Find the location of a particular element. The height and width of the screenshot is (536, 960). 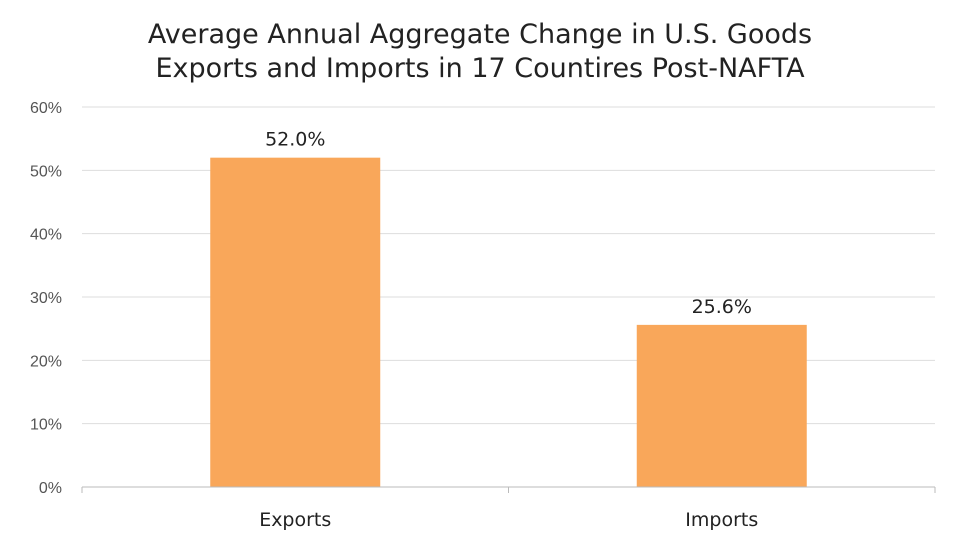

x-category-label: Imports is located at coordinates (721, 520).